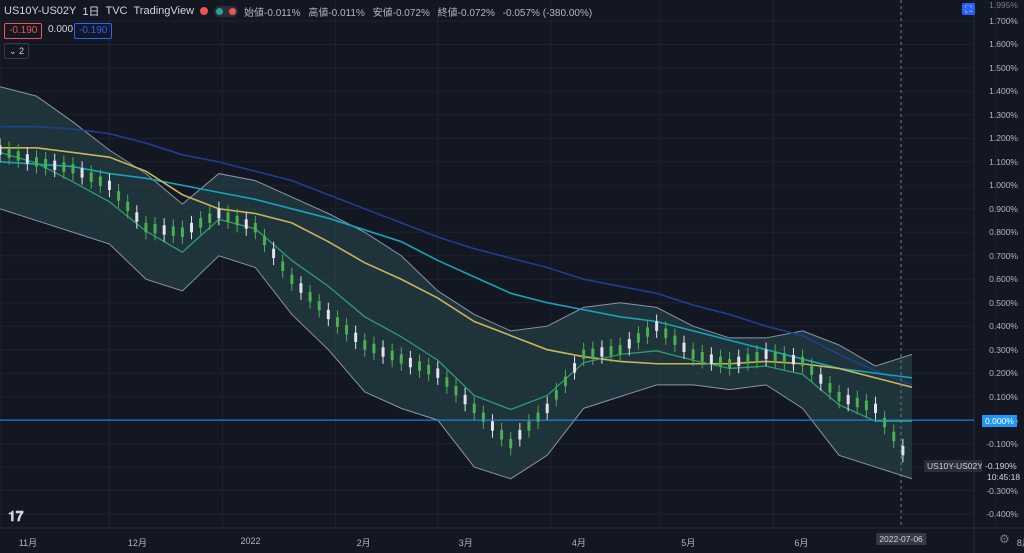  I want to click on y-axis-tick-label: 0.300%, so click(1003, 349).